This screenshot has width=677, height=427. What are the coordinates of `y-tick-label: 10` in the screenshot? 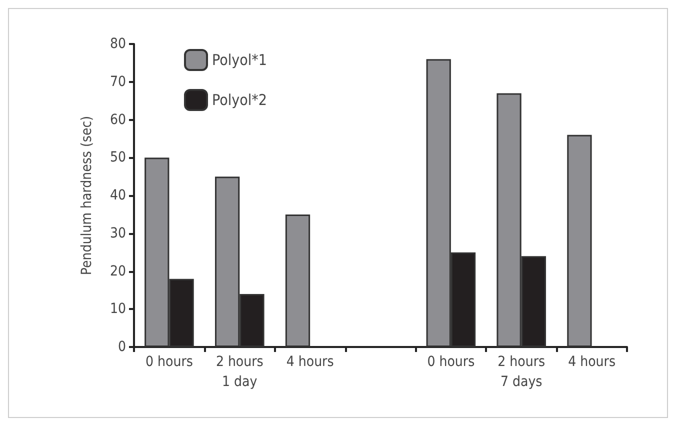 It's located at (118, 309).